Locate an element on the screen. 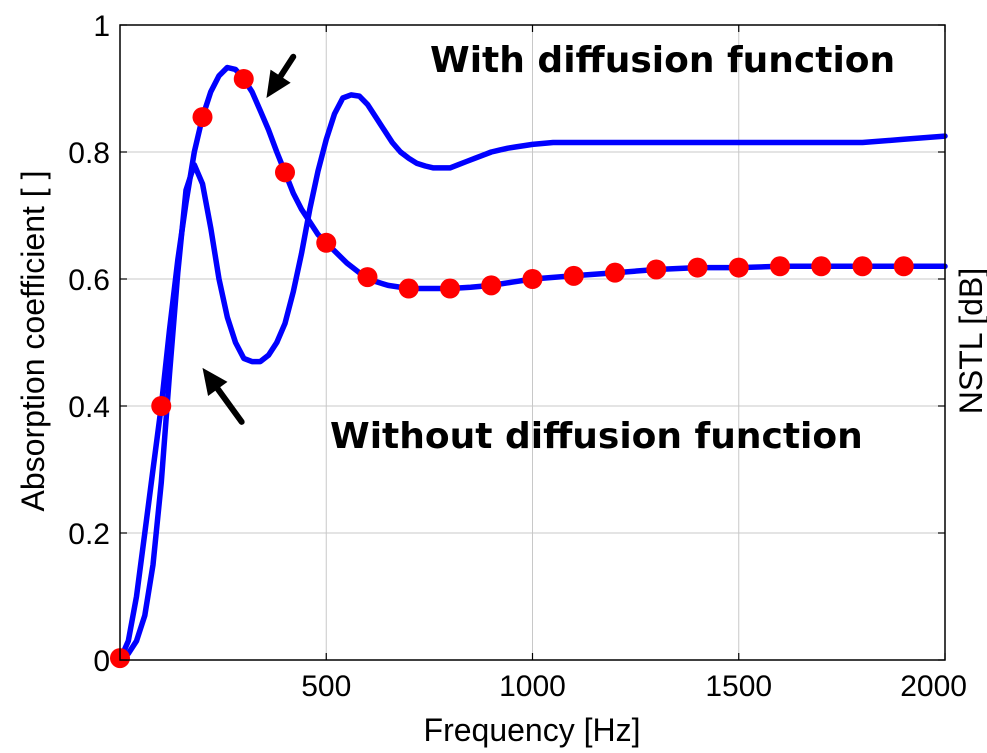 The width and height of the screenshot is (987, 753). x-tick-label: 500 is located at coordinates (326, 686).